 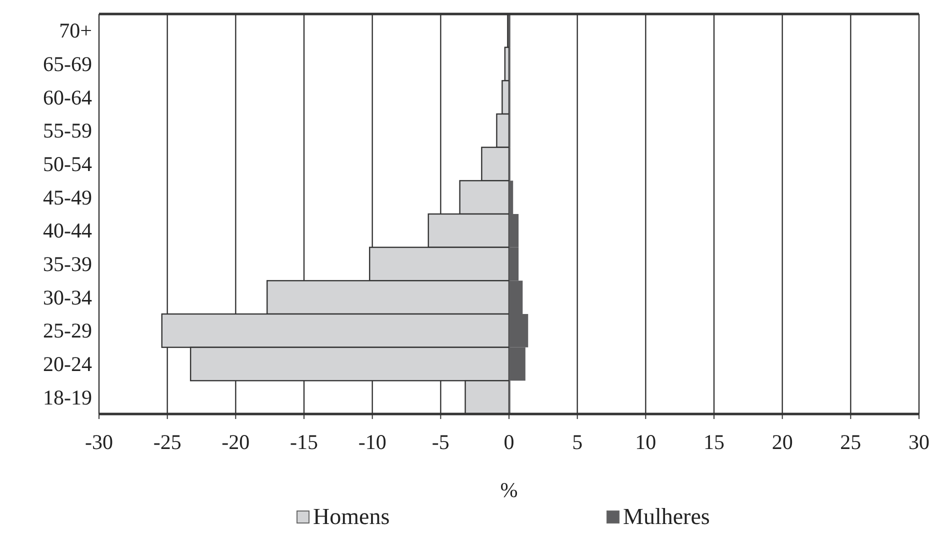 I want to click on x-tick-label: 25, so click(x=851, y=442).